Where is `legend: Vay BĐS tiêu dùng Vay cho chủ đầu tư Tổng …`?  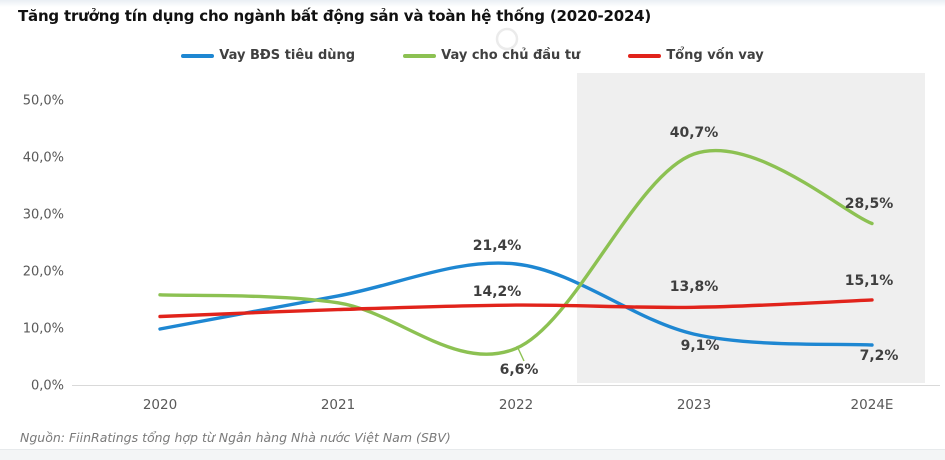
legend: Vay BĐS tiêu dùng Vay cho chủ đầu tư Tổng … is located at coordinates (472, 55).